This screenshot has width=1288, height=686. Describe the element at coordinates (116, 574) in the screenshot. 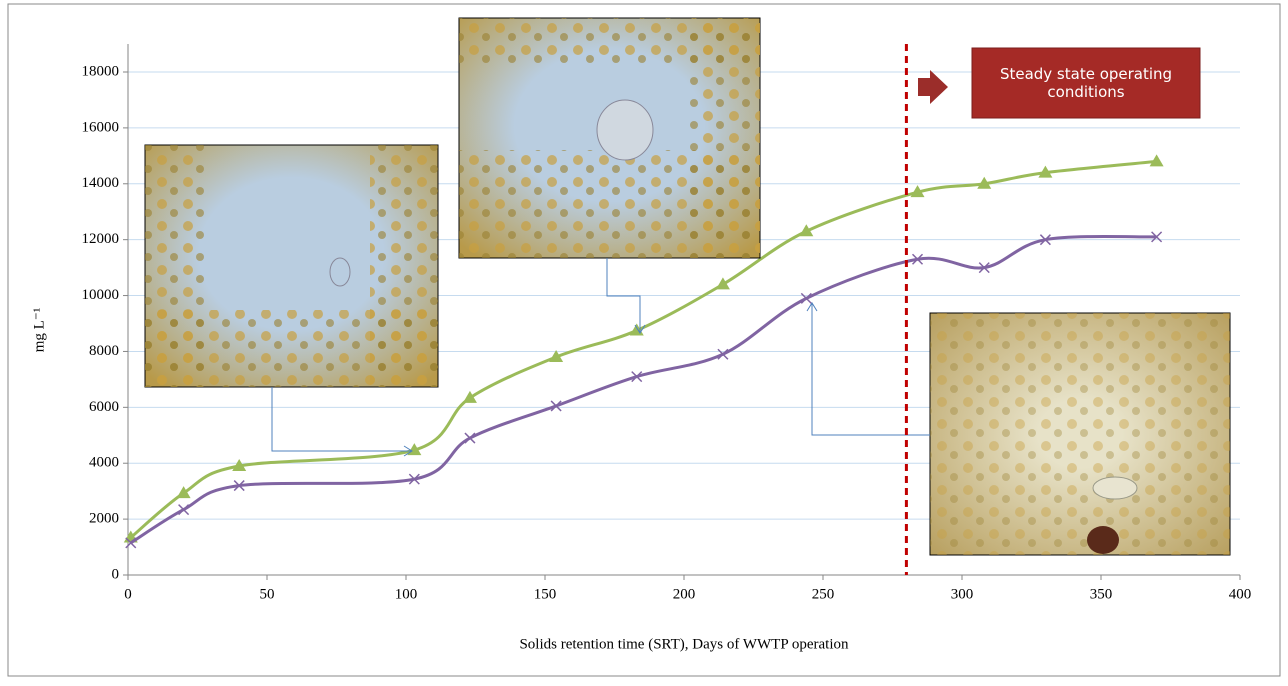

I see `y-tick-label: 0` at that location.